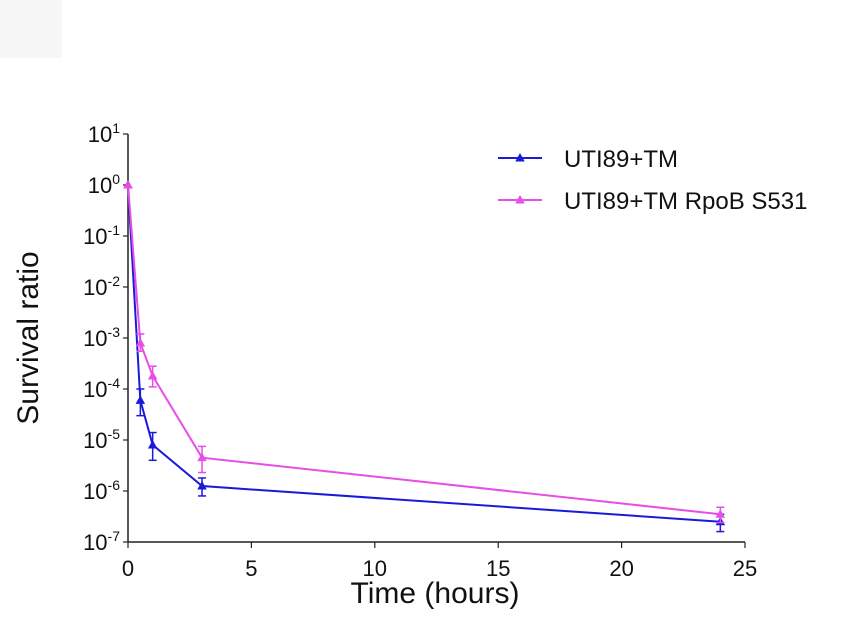 This screenshot has height=632, width=842. I want to click on legend: UTI89+TM UTI89+TM RpoB S531, so click(652, 180).